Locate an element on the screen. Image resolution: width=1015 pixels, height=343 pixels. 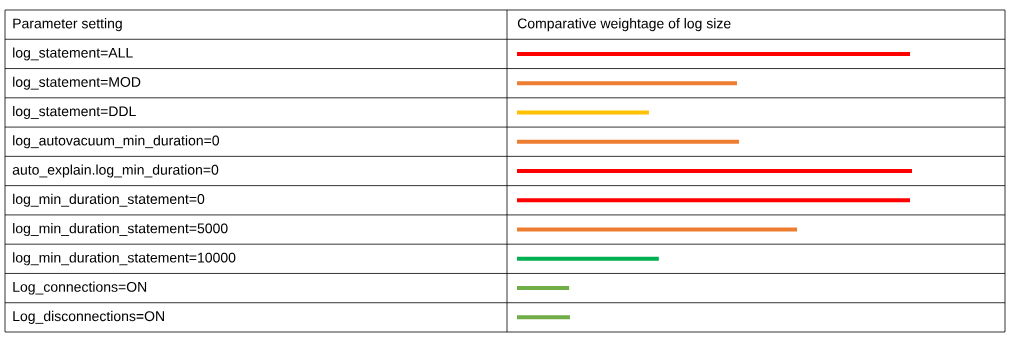
y-tick-label: log_statement=DDL is located at coordinates (74, 112).